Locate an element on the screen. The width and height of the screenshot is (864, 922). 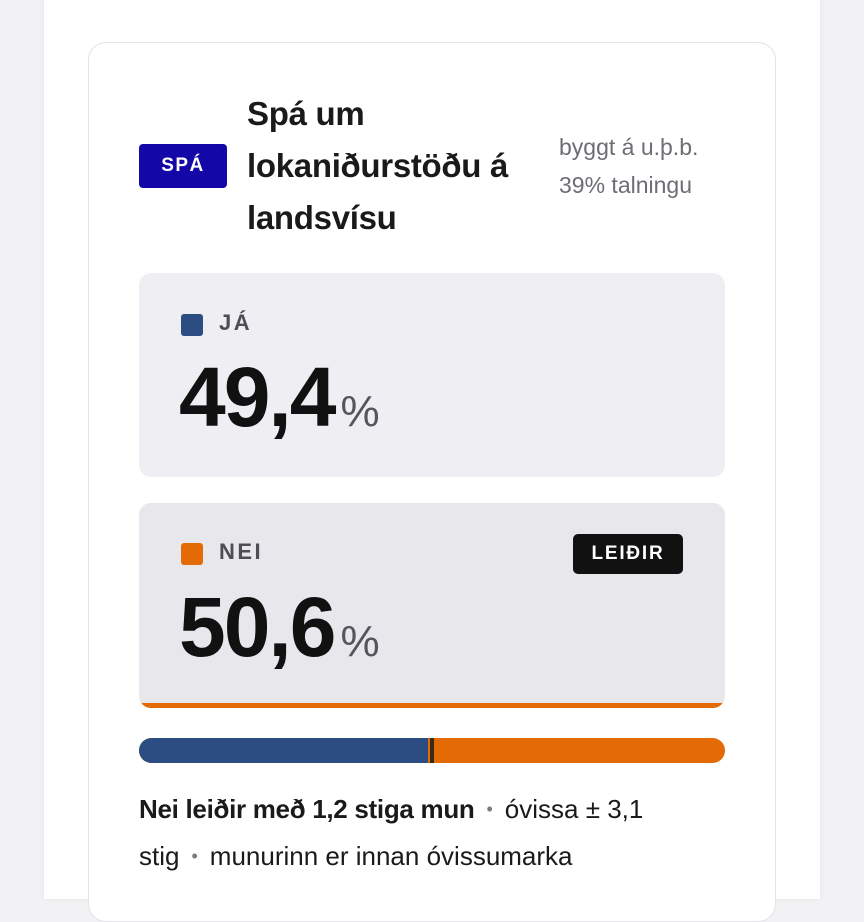
nei-percentage: 50,6% is located at coordinates (279, 627).